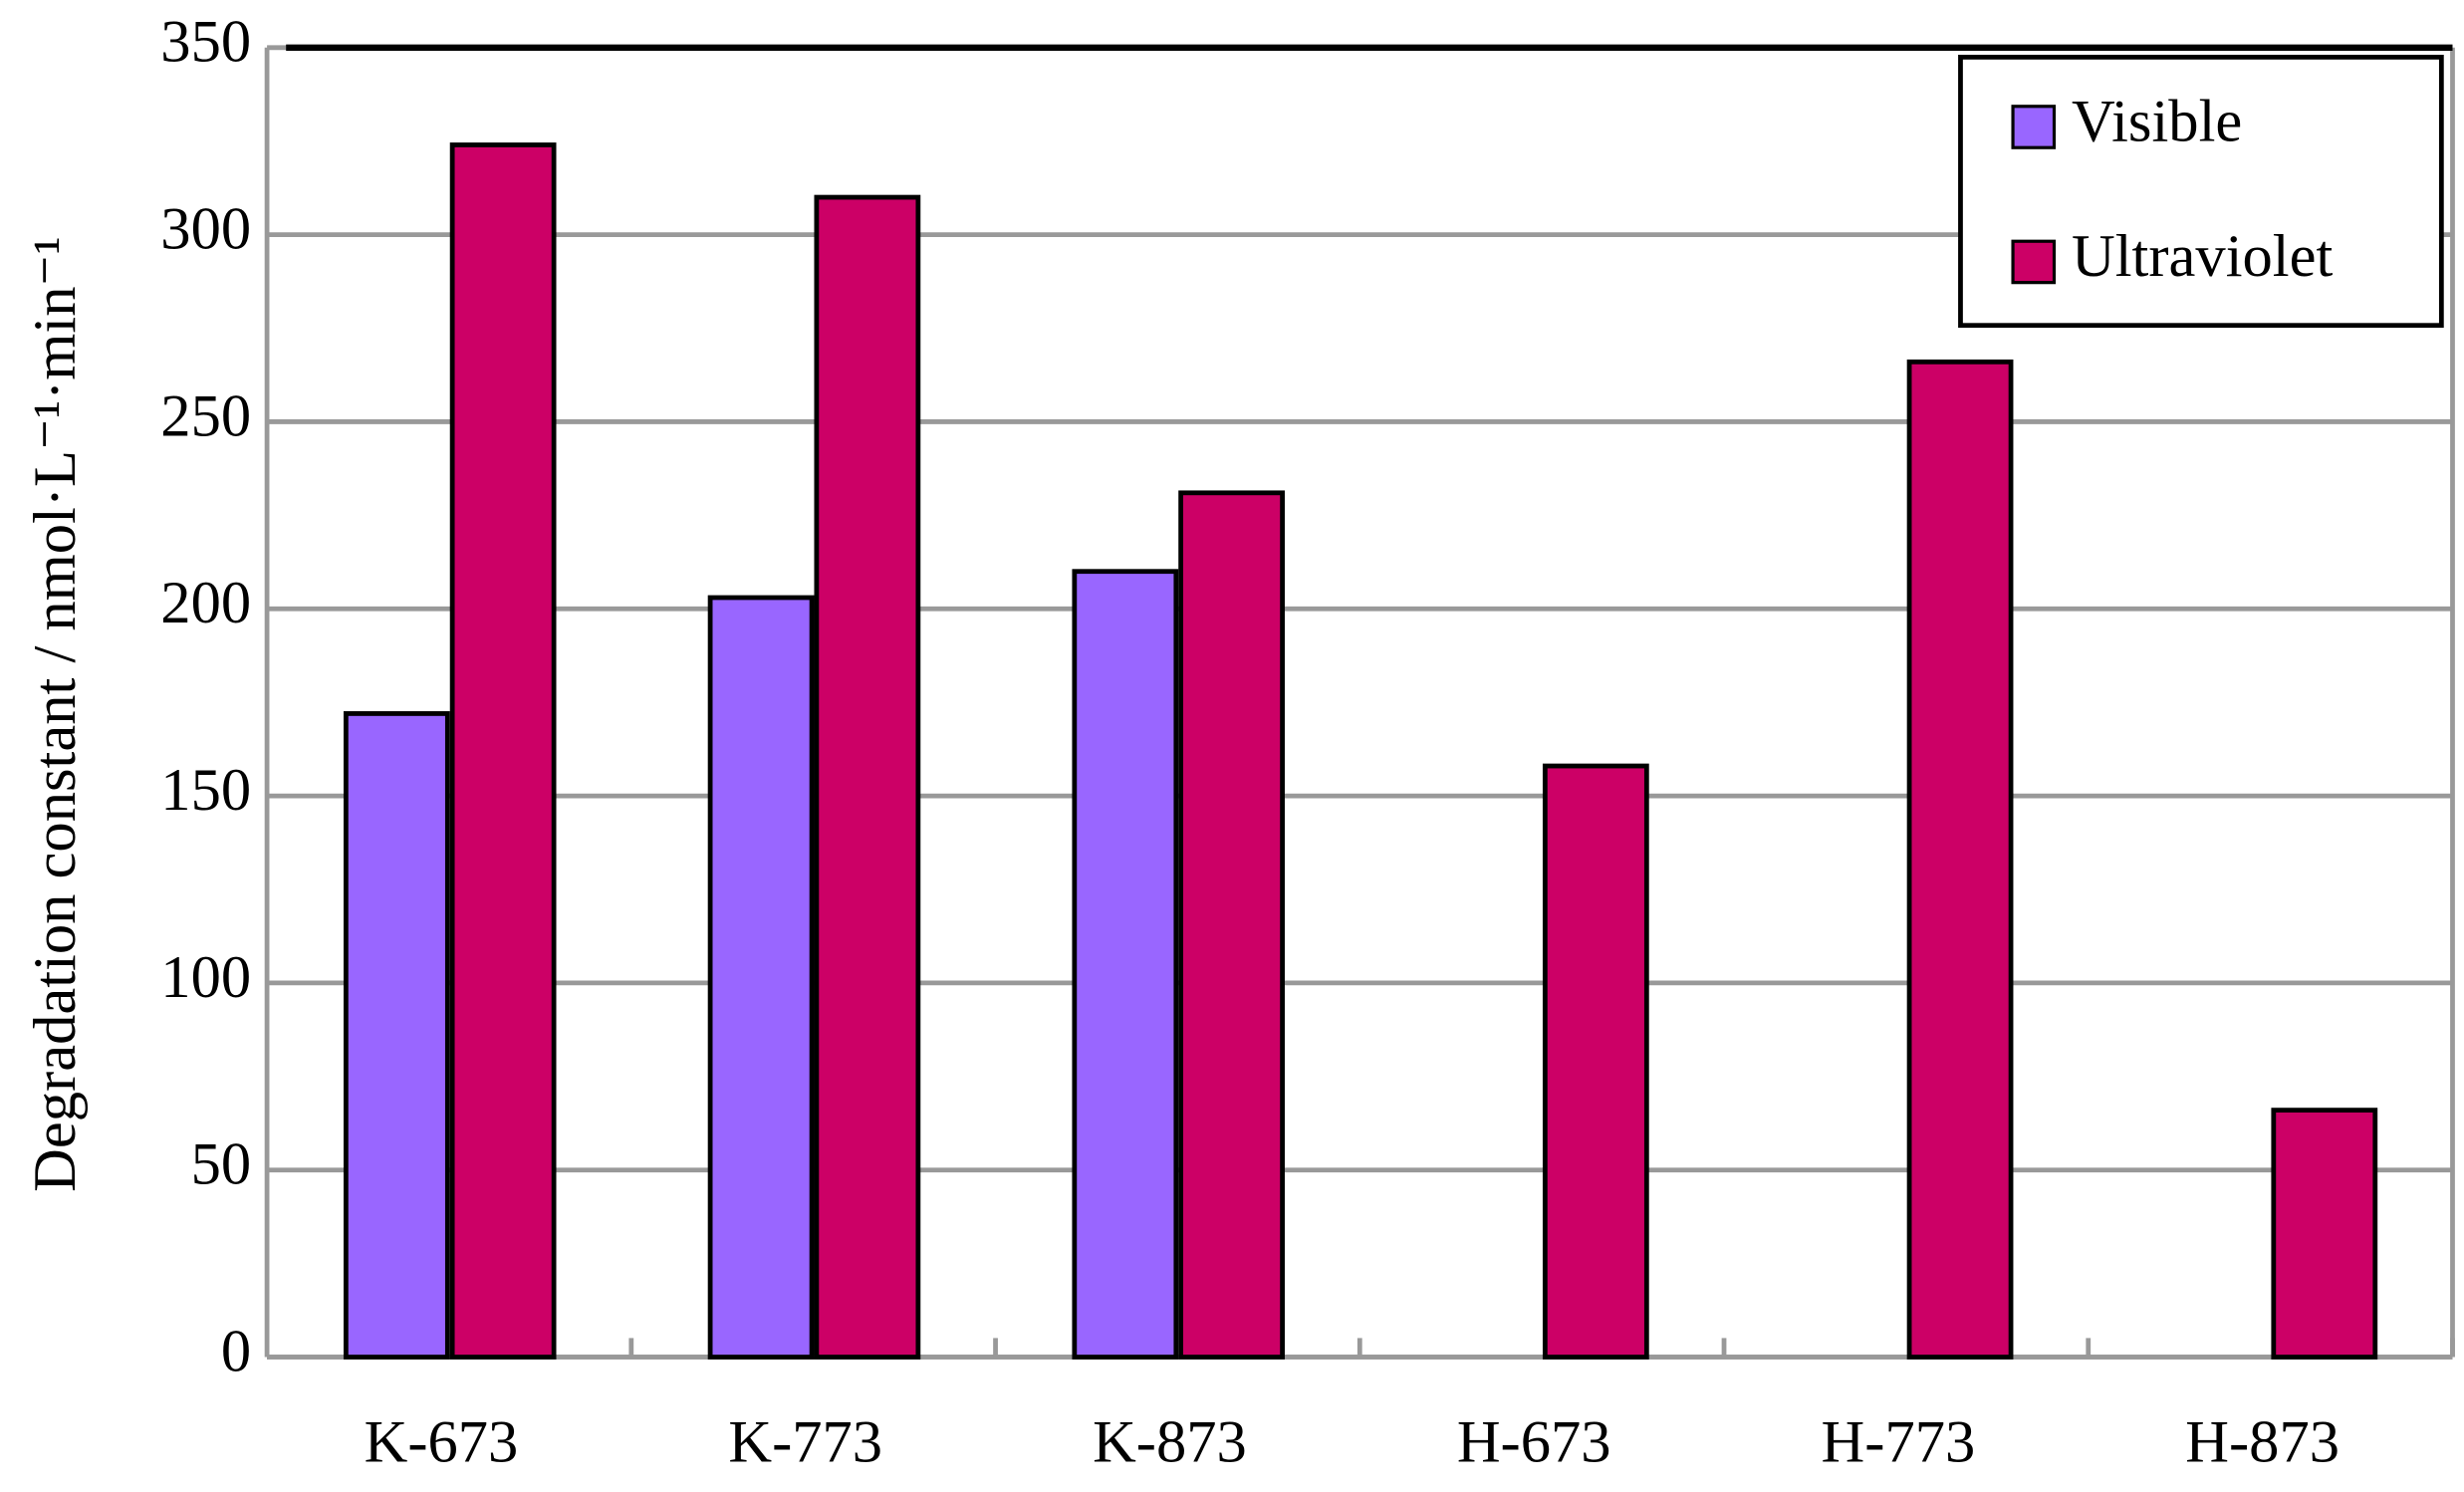  Describe the element at coordinates (1170, 1441) in the screenshot. I see `x-tick-label: K-873` at that location.